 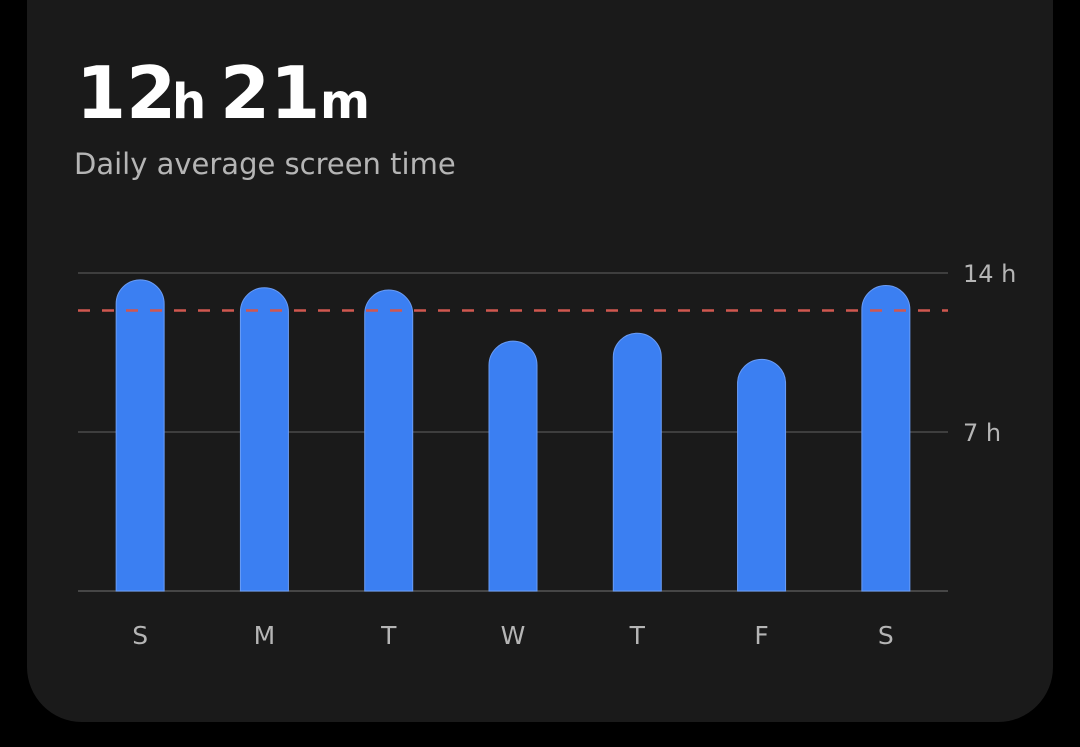 I want to click on x-tick-label: W, so click(x=513, y=635).